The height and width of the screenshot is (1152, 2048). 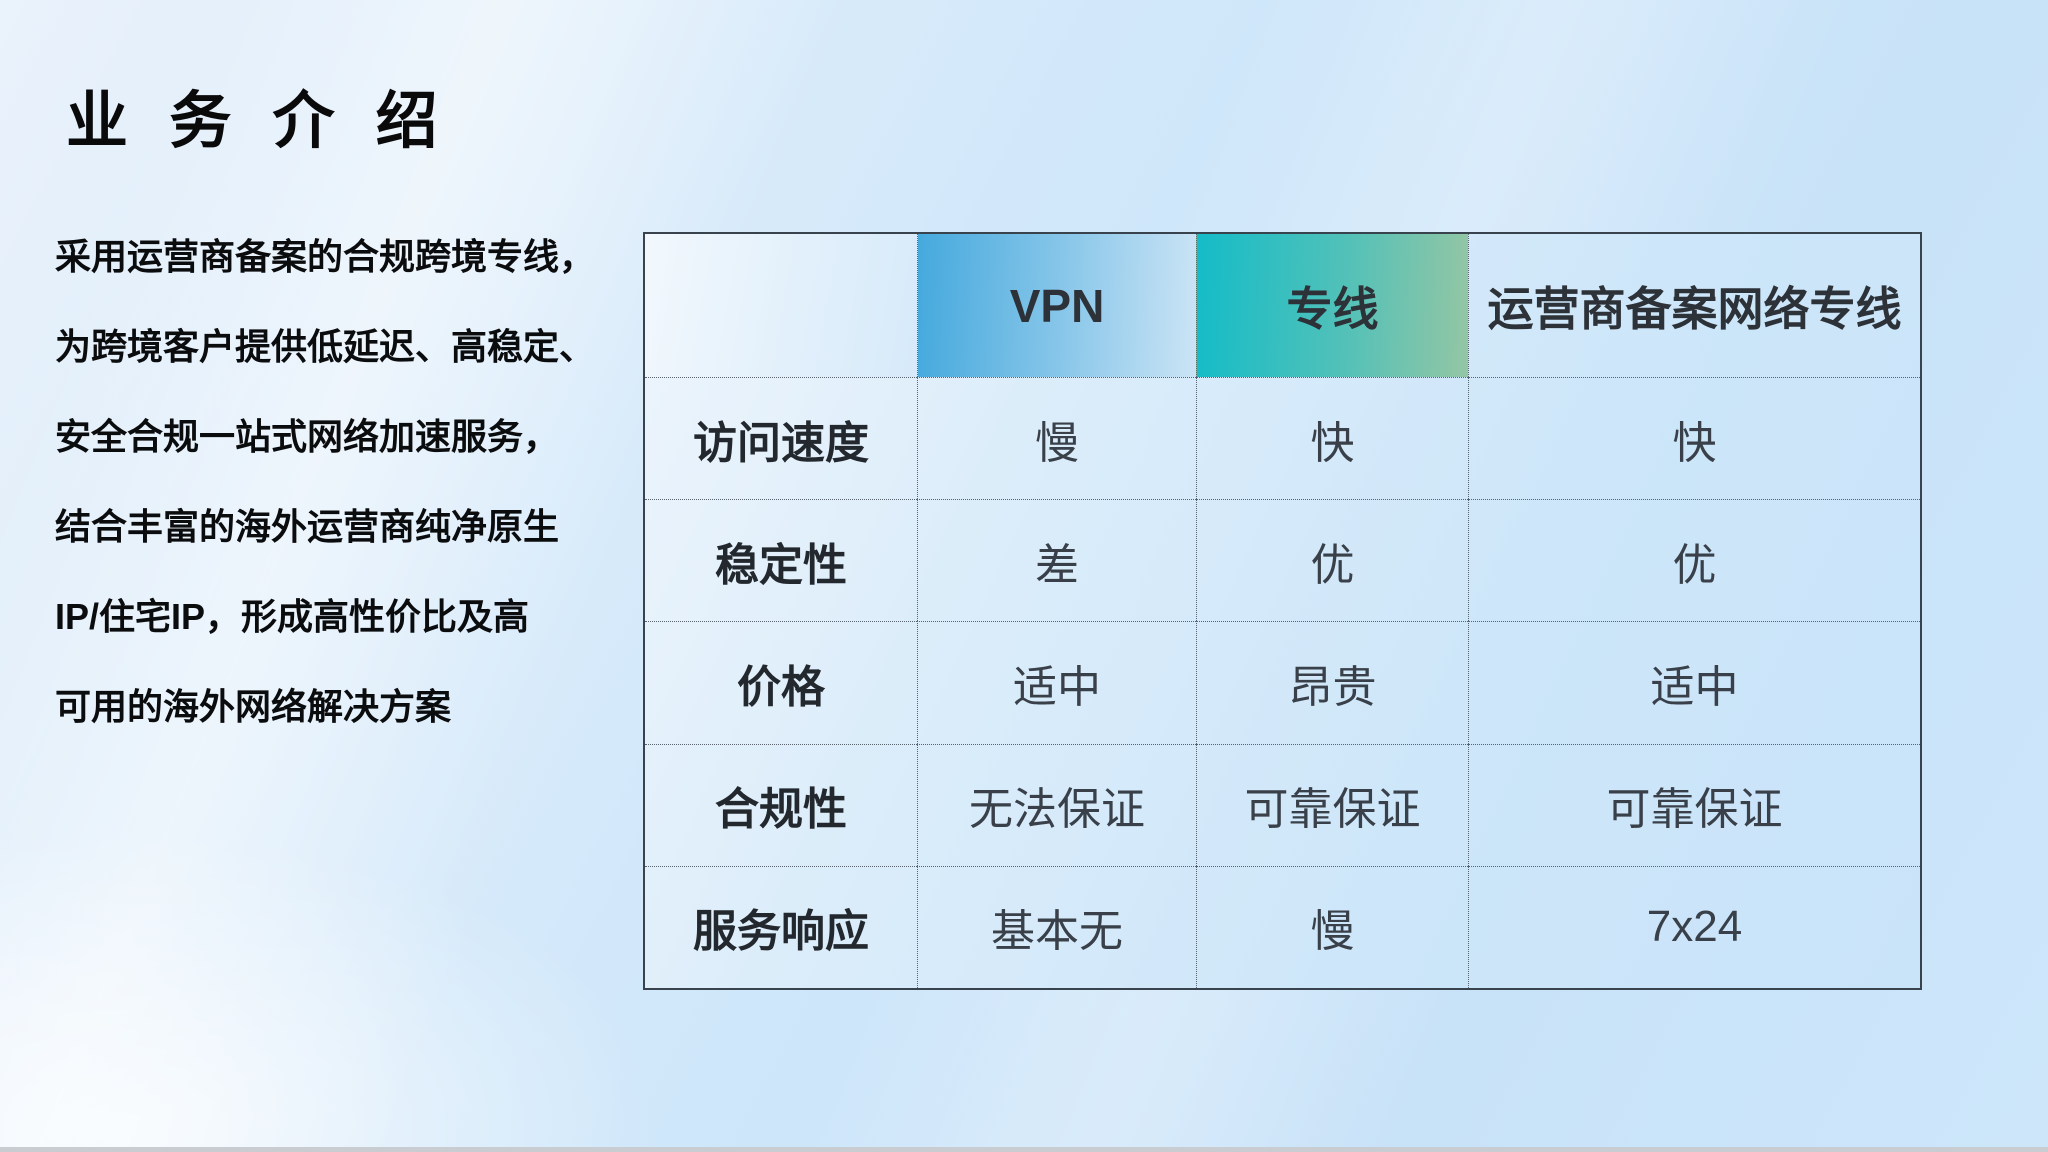 I want to click on bottom-edge-strip, so click(x=1024, y=1149).